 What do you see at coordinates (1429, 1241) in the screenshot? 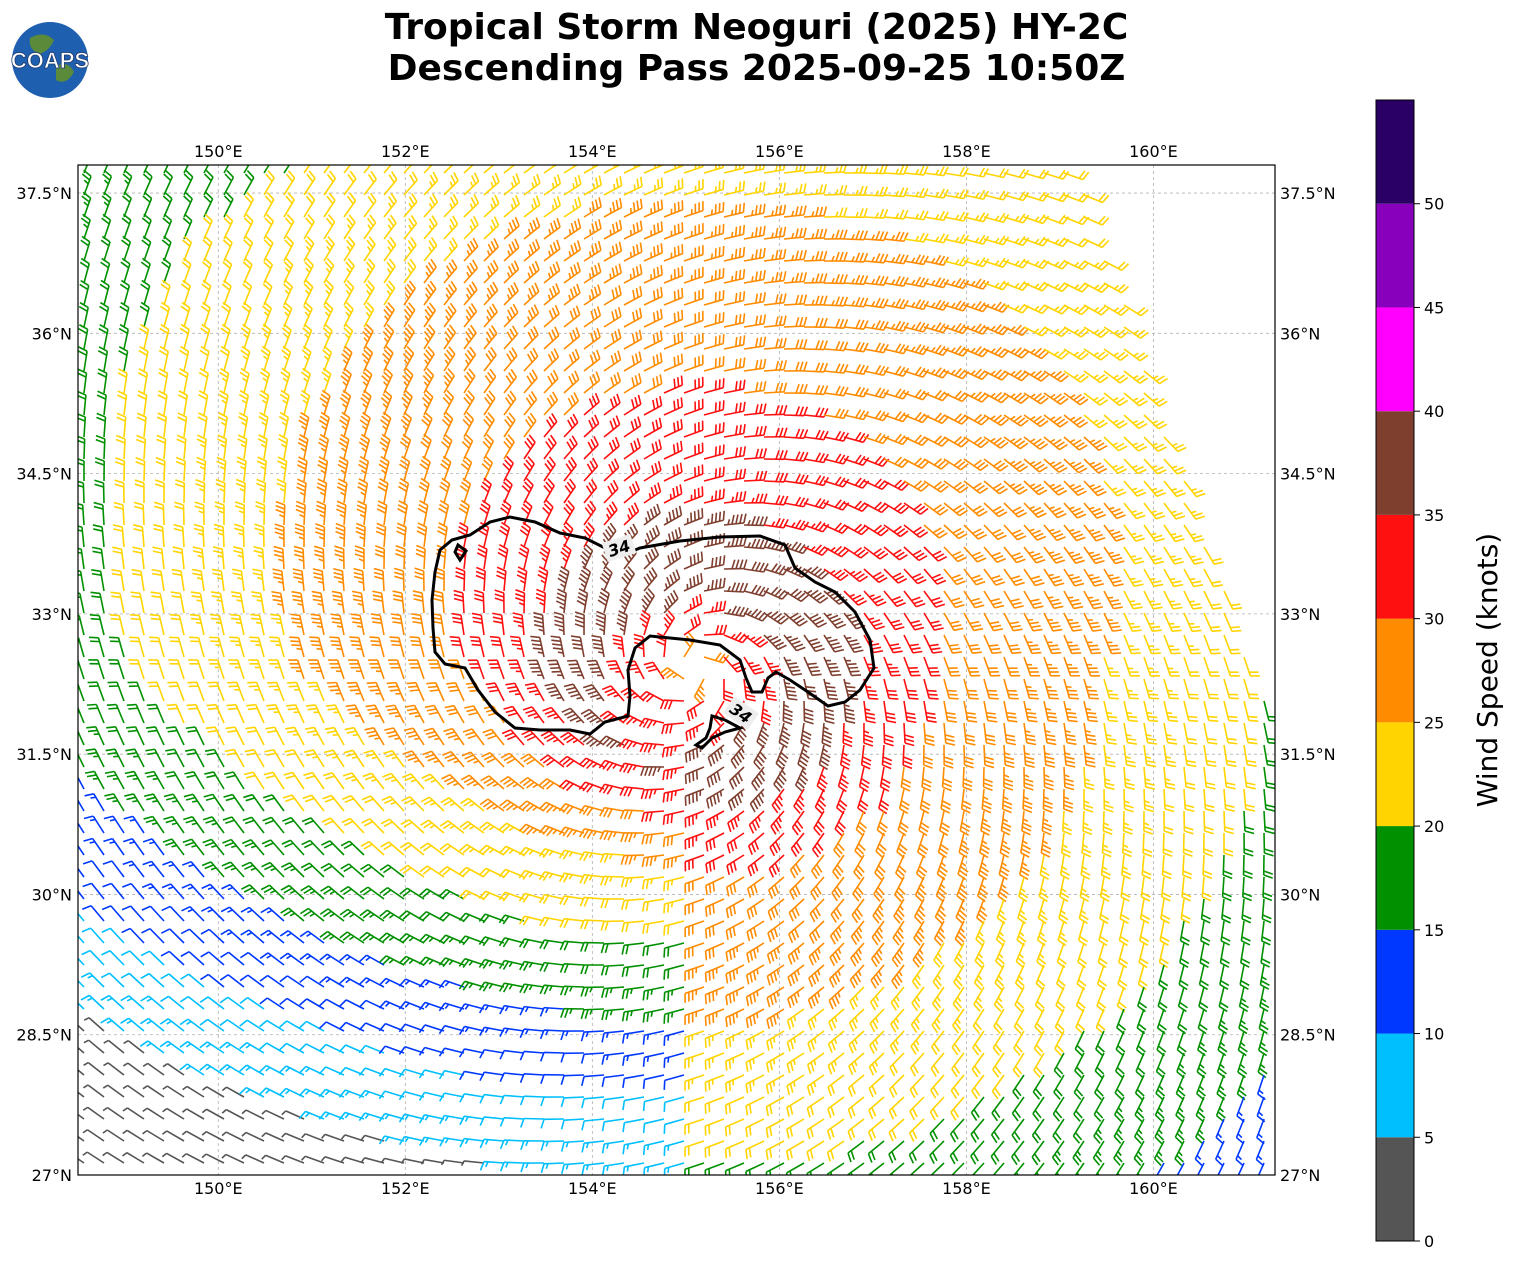
I see `colorbar-tick-label: 0` at bounding box center [1429, 1241].